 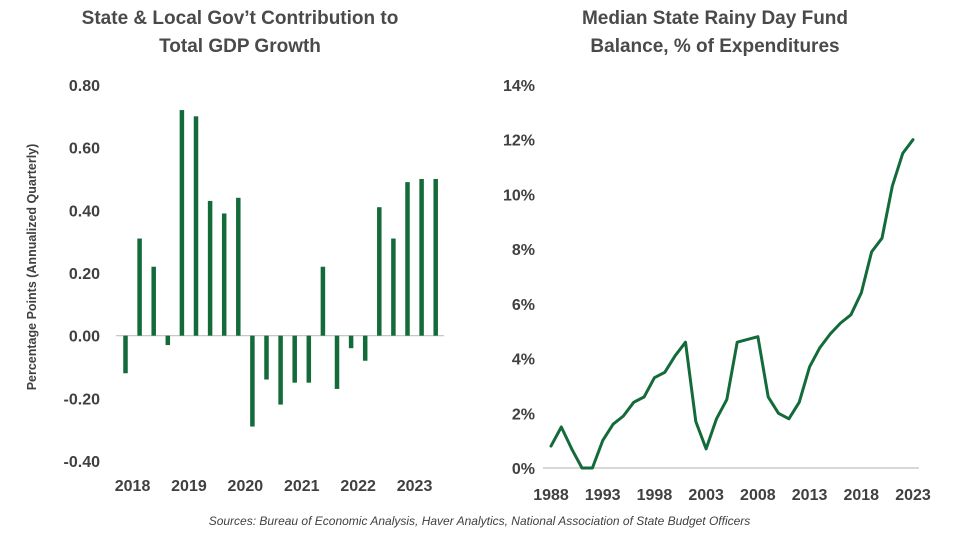 What do you see at coordinates (551, 495) in the screenshot?
I see `x-tick-label: 1988` at bounding box center [551, 495].